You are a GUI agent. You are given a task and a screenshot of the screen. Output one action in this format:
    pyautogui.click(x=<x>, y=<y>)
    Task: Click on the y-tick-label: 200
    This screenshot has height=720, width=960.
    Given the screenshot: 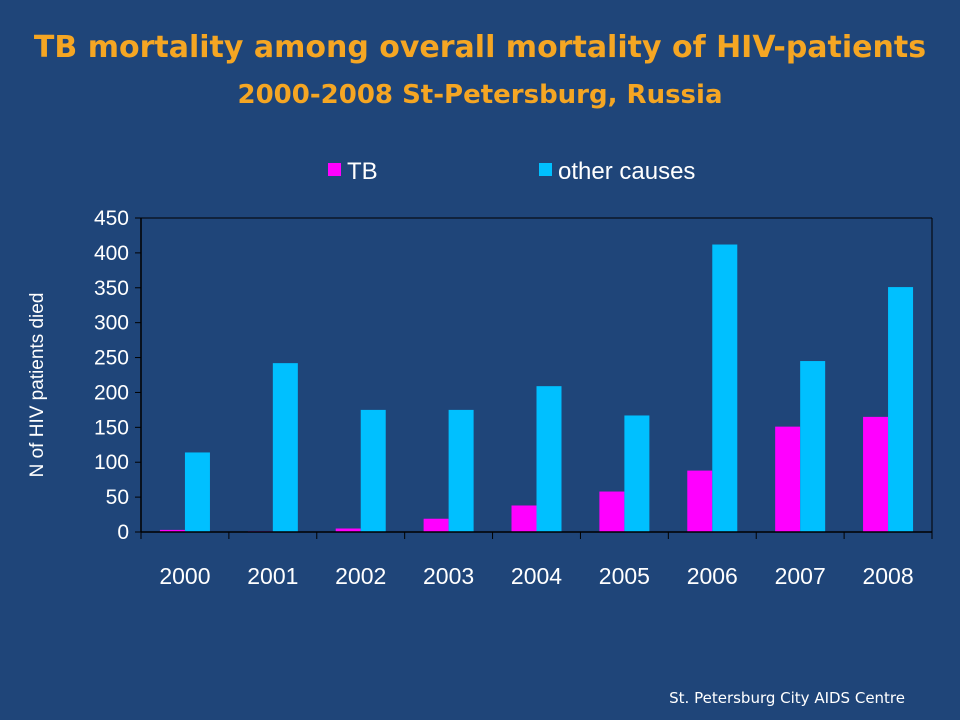 What is the action you would take?
    pyautogui.click(x=111, y=392)
    